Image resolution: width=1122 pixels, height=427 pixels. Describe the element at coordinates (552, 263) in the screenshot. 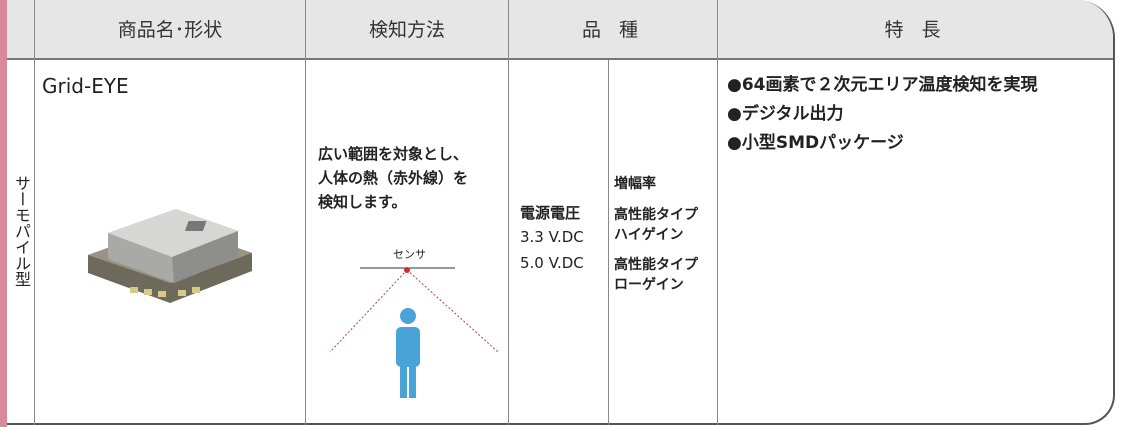

I see `variety-value: 5.0 V.DC` at that location.